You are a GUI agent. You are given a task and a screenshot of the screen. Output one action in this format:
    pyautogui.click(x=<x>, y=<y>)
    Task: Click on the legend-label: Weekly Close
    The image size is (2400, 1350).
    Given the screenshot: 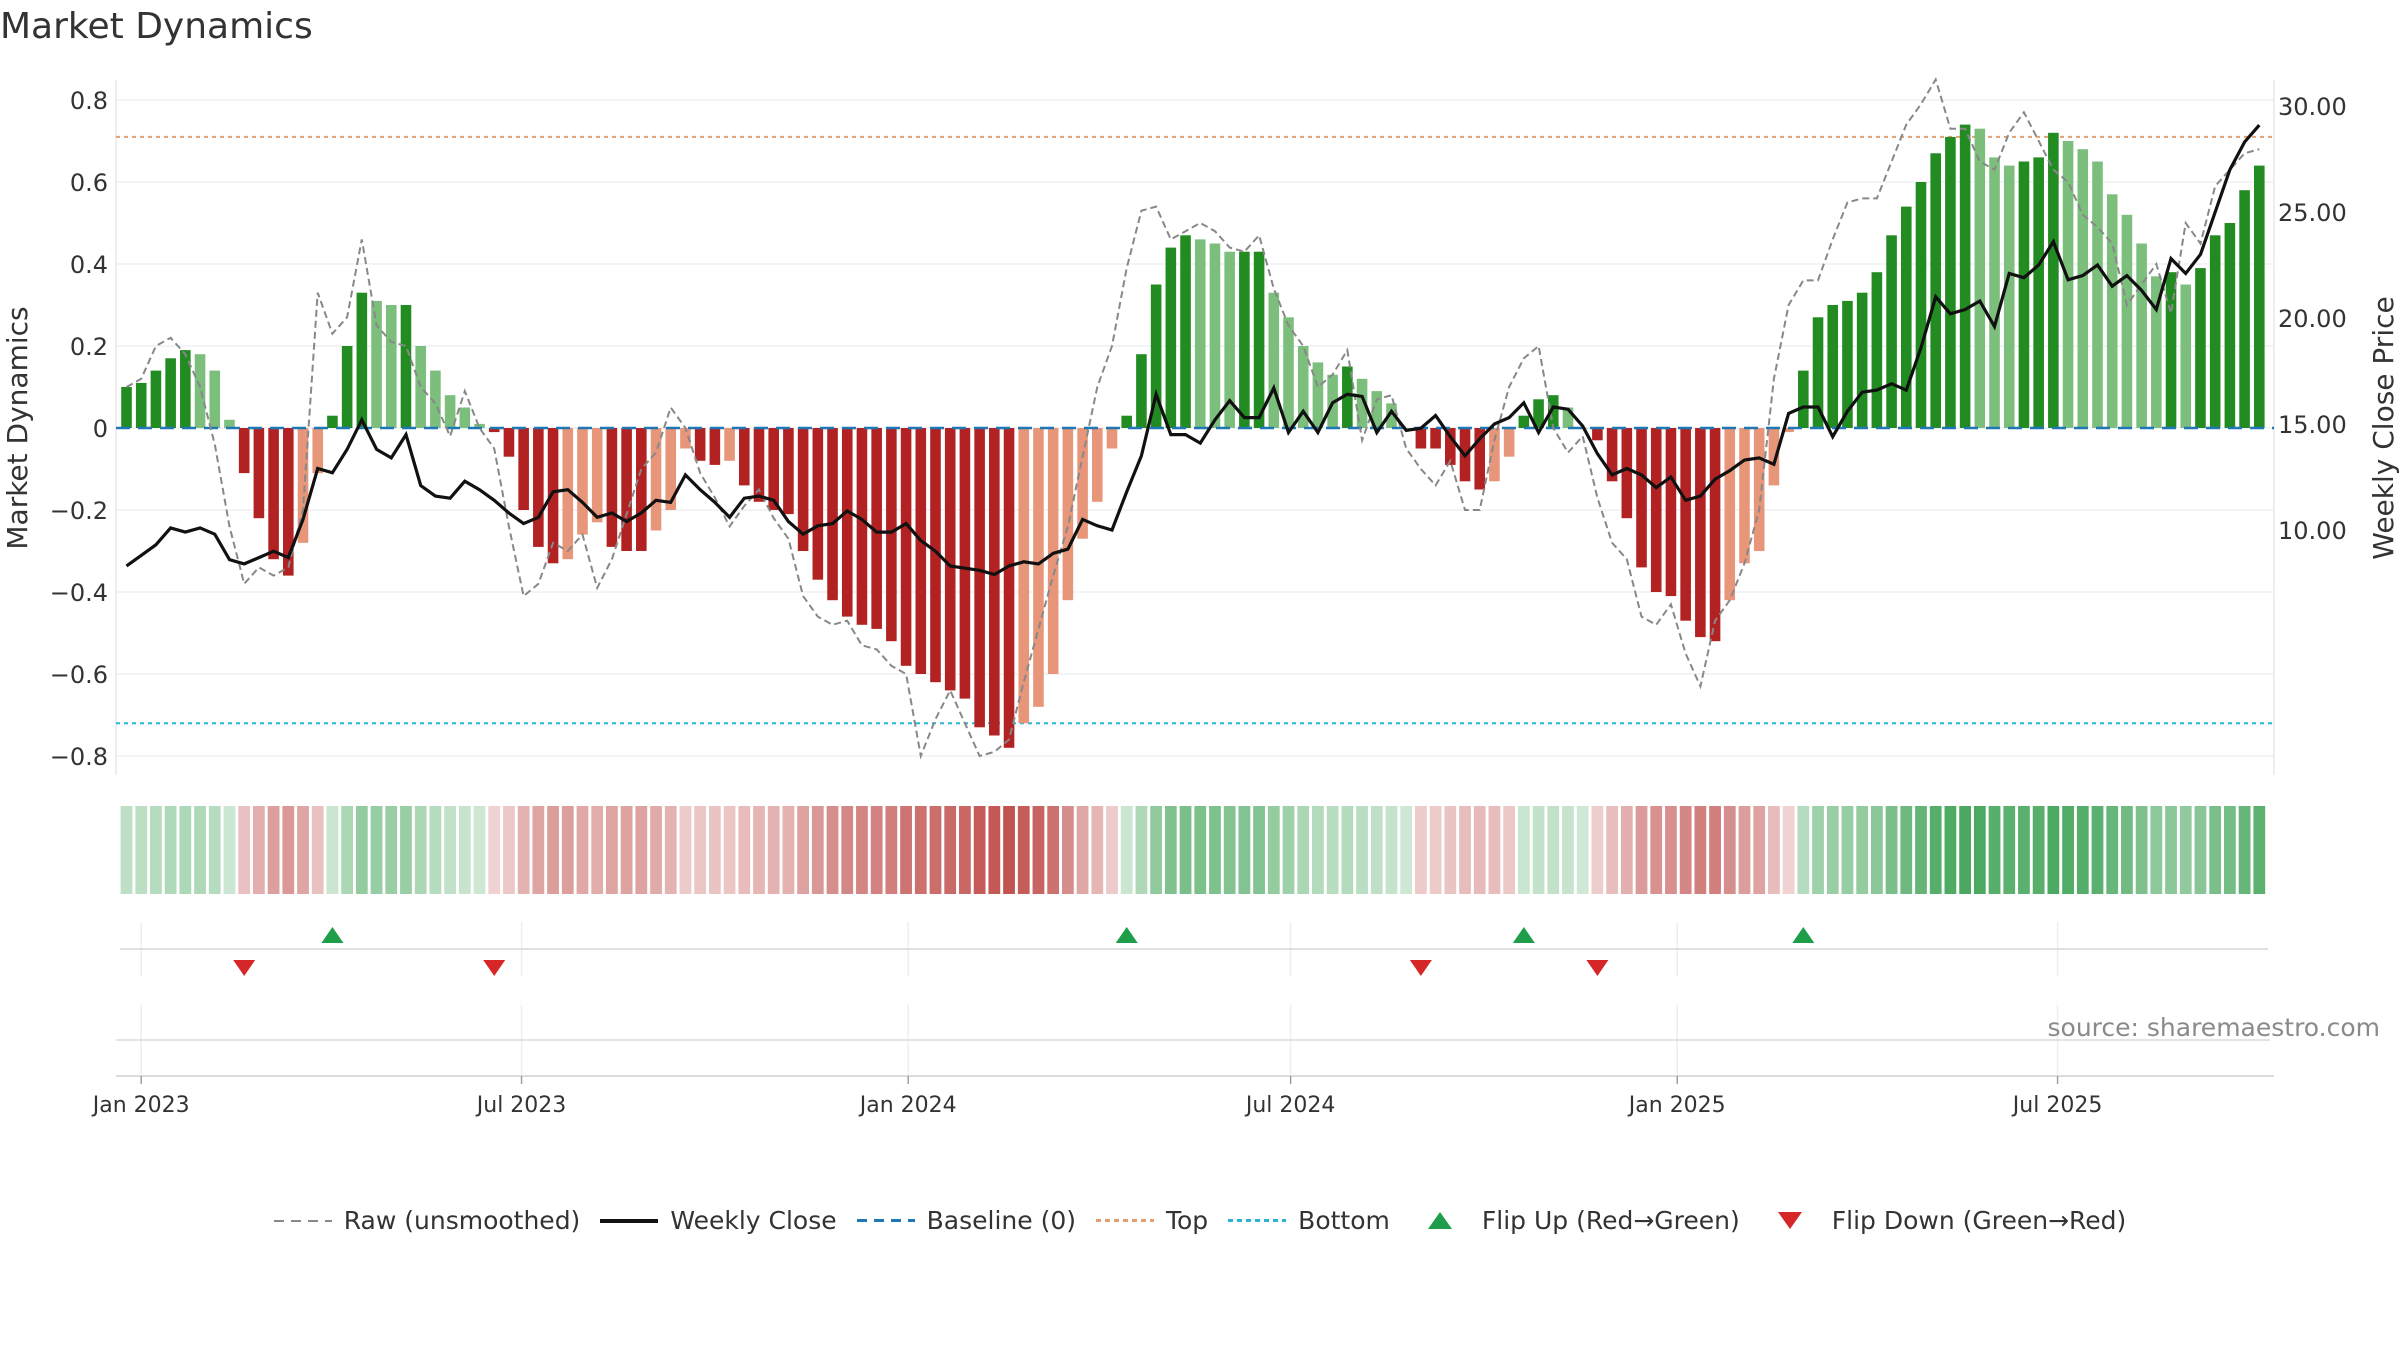 What is the action you would take?
    pyautogui.click(x=753, y=1220)
    